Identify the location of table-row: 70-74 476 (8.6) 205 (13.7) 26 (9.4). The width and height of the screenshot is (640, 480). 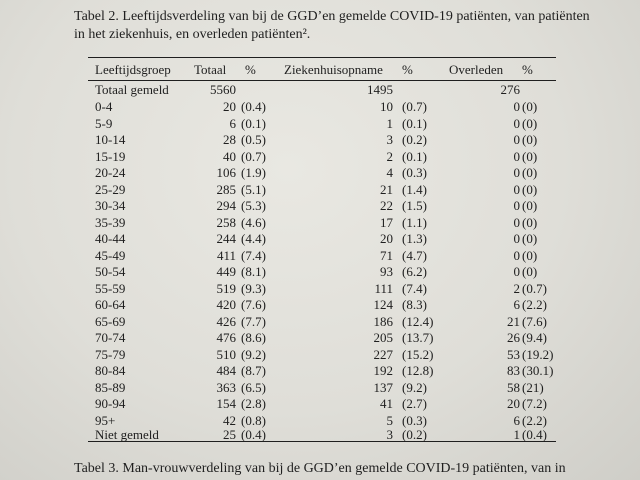
(322, 338).